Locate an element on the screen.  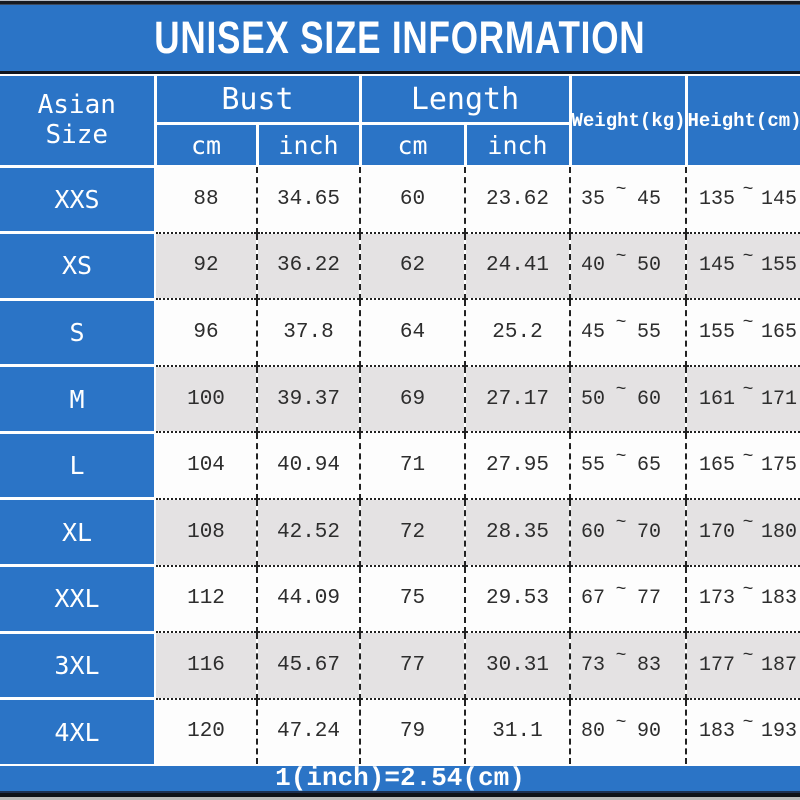
height-min: 173 is located at coordinates (717, 599).